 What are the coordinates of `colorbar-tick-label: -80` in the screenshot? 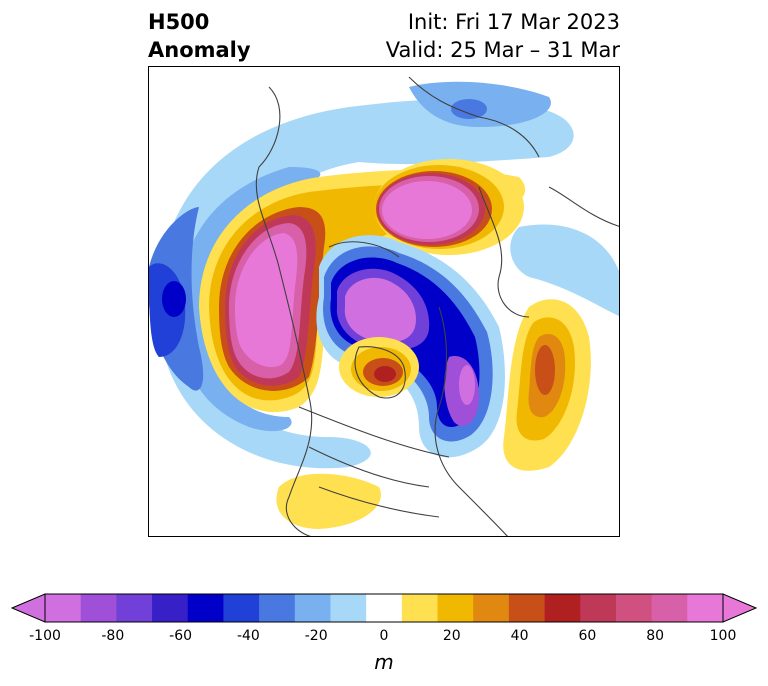 It's located at (113, 636).